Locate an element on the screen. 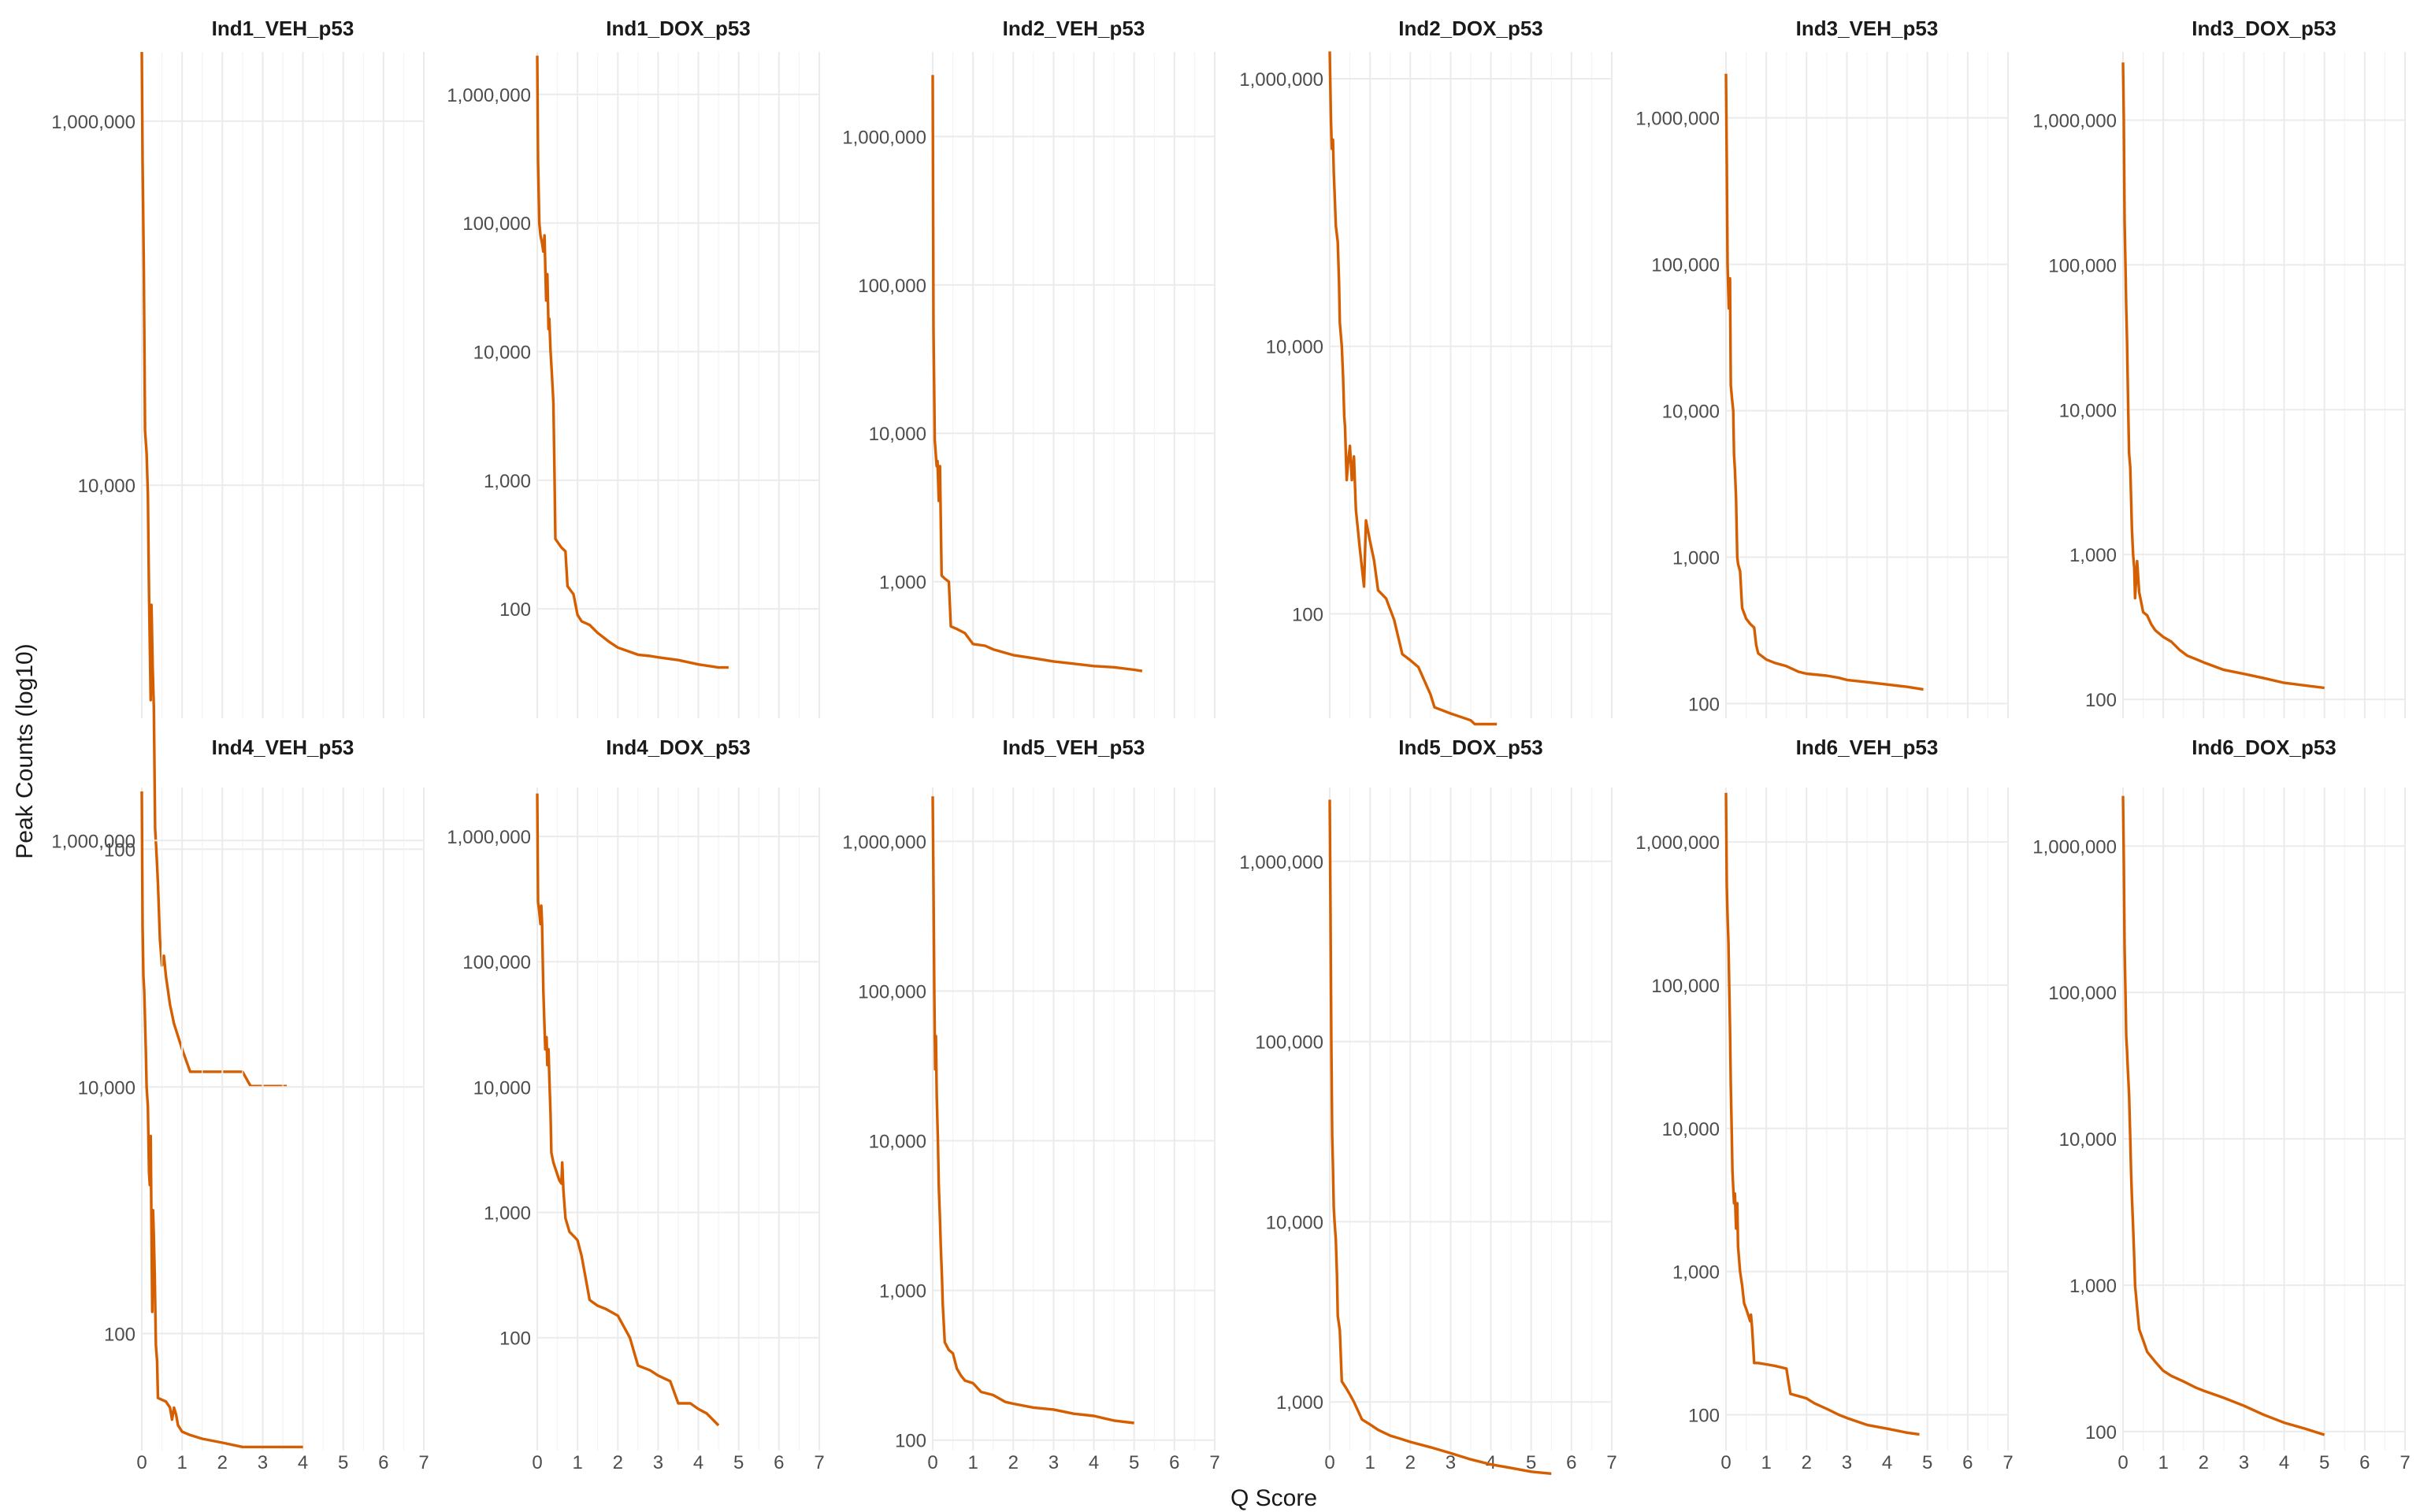 This screenshot has width=2420, height=1512. panel-title: Ind6_VEH_p53 is located at coordinates (1867, 747).